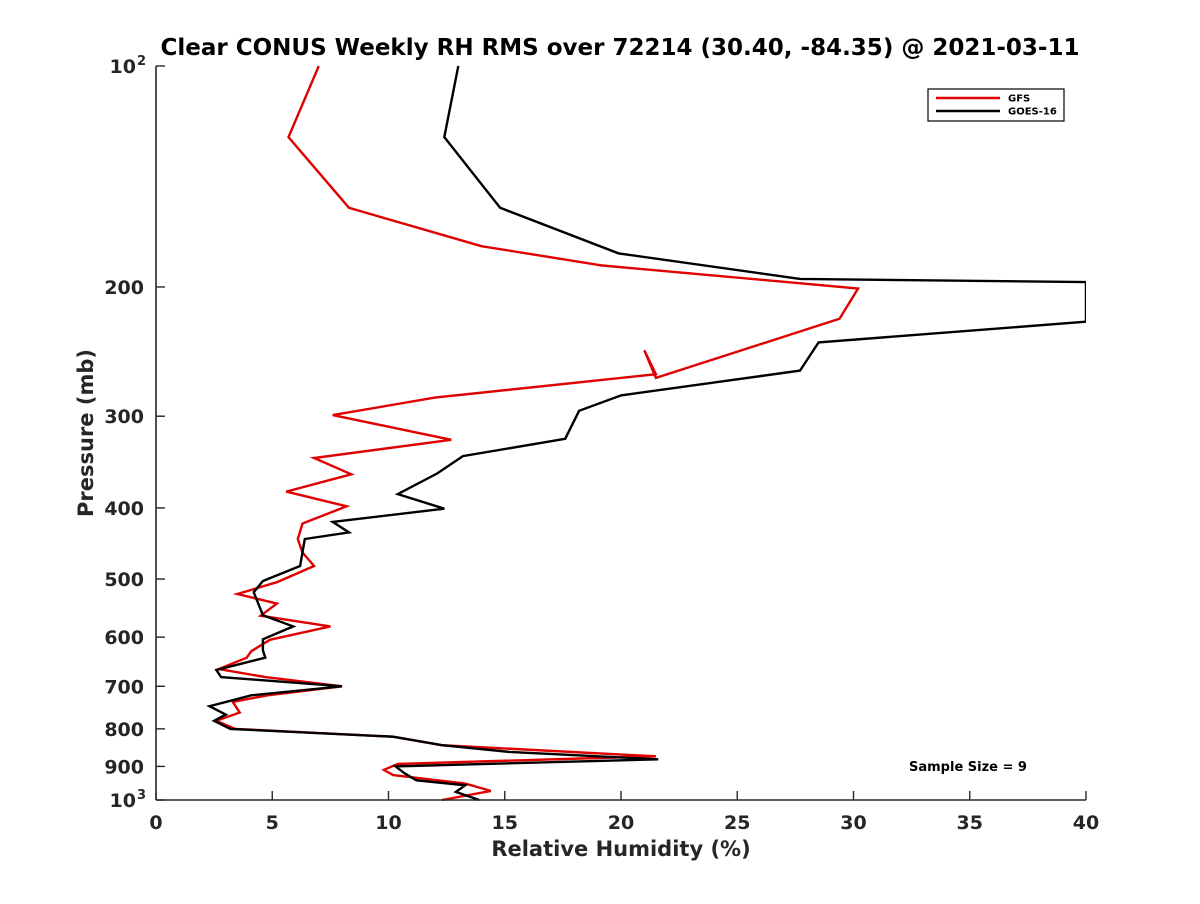 This screenshot has height=904, width=1200. What do you see at coordinates (737, 823) in the screenshot?
I see `x-tick-label: 25` at bounding box center [737, 823].